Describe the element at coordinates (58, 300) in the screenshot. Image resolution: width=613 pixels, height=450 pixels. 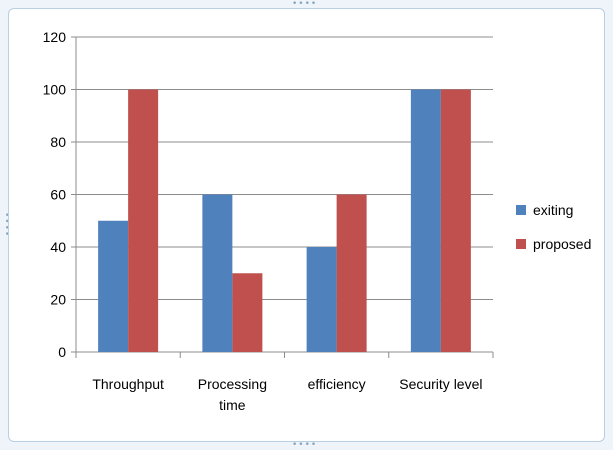
I see `y-tick-label: 20` at that location.